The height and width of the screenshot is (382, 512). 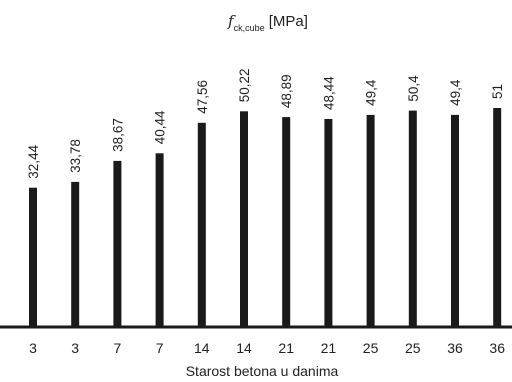 I want to click on x-tick-label-7: 21, so click(x=286, y=348).